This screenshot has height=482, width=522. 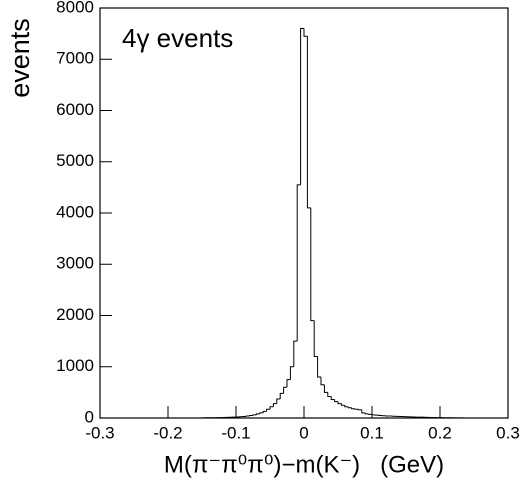 What do you see at coordinates (75, 263) in the screenshot?
I see `y-tick-label: 3000` at bounding box center [75, 263].